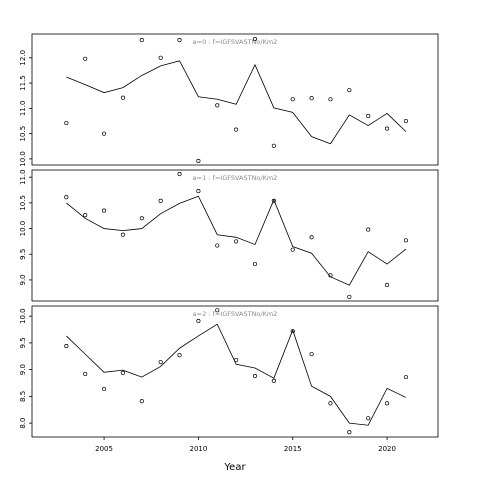 The height and width of the screenshot is (480, 480). Describe the element at coordinates (235, 42) in the screenshot. I see `annotation: a=0 : f=IGFSVASTNo/Km2` at that location.